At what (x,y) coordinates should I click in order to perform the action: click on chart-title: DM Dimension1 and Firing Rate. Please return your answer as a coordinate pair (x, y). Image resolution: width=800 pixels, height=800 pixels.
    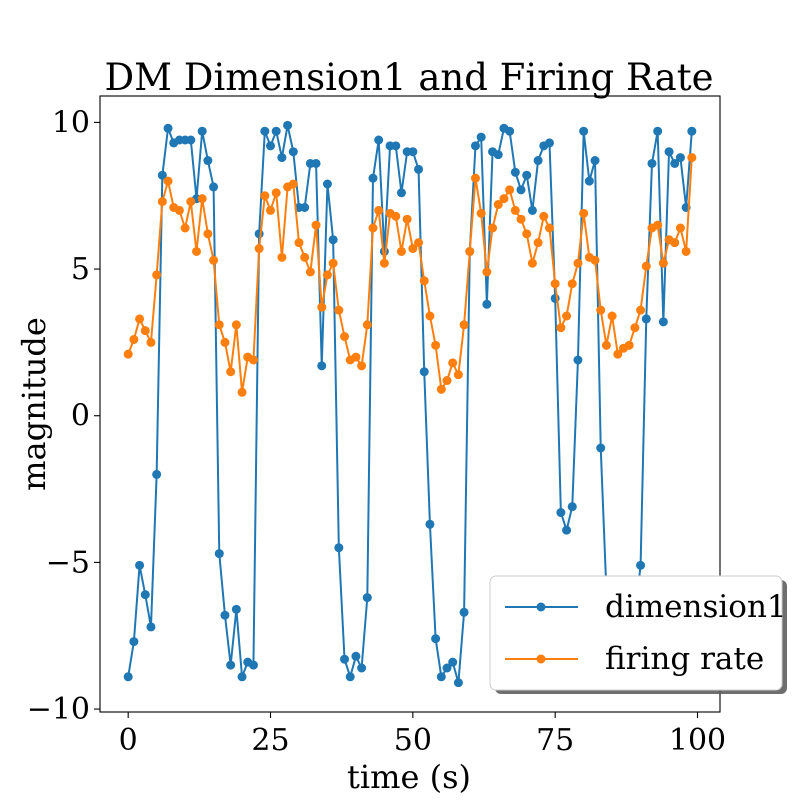
    Looking at the image, I should click on (408, 77).